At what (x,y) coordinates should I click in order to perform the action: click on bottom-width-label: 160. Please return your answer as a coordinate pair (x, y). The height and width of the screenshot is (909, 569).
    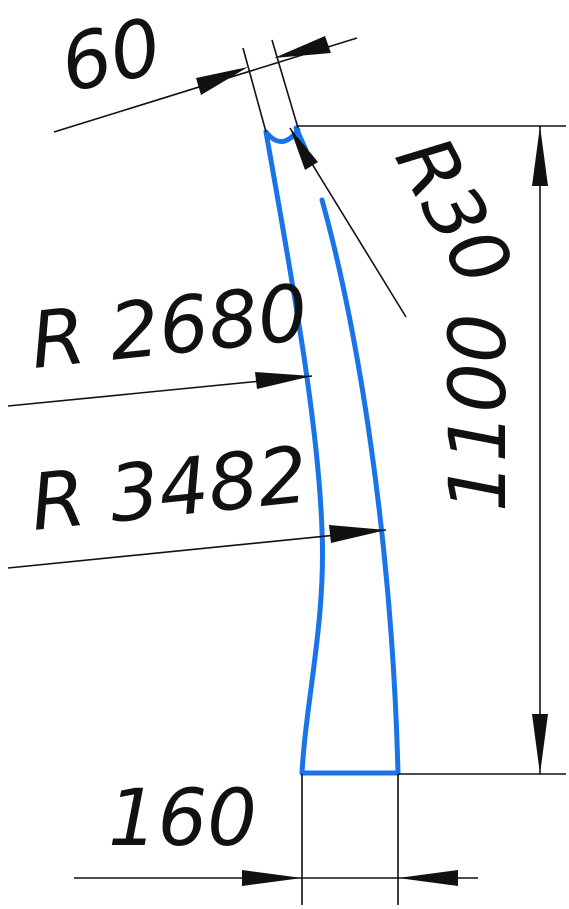
    Looking at the image, I should click on (182, 819).